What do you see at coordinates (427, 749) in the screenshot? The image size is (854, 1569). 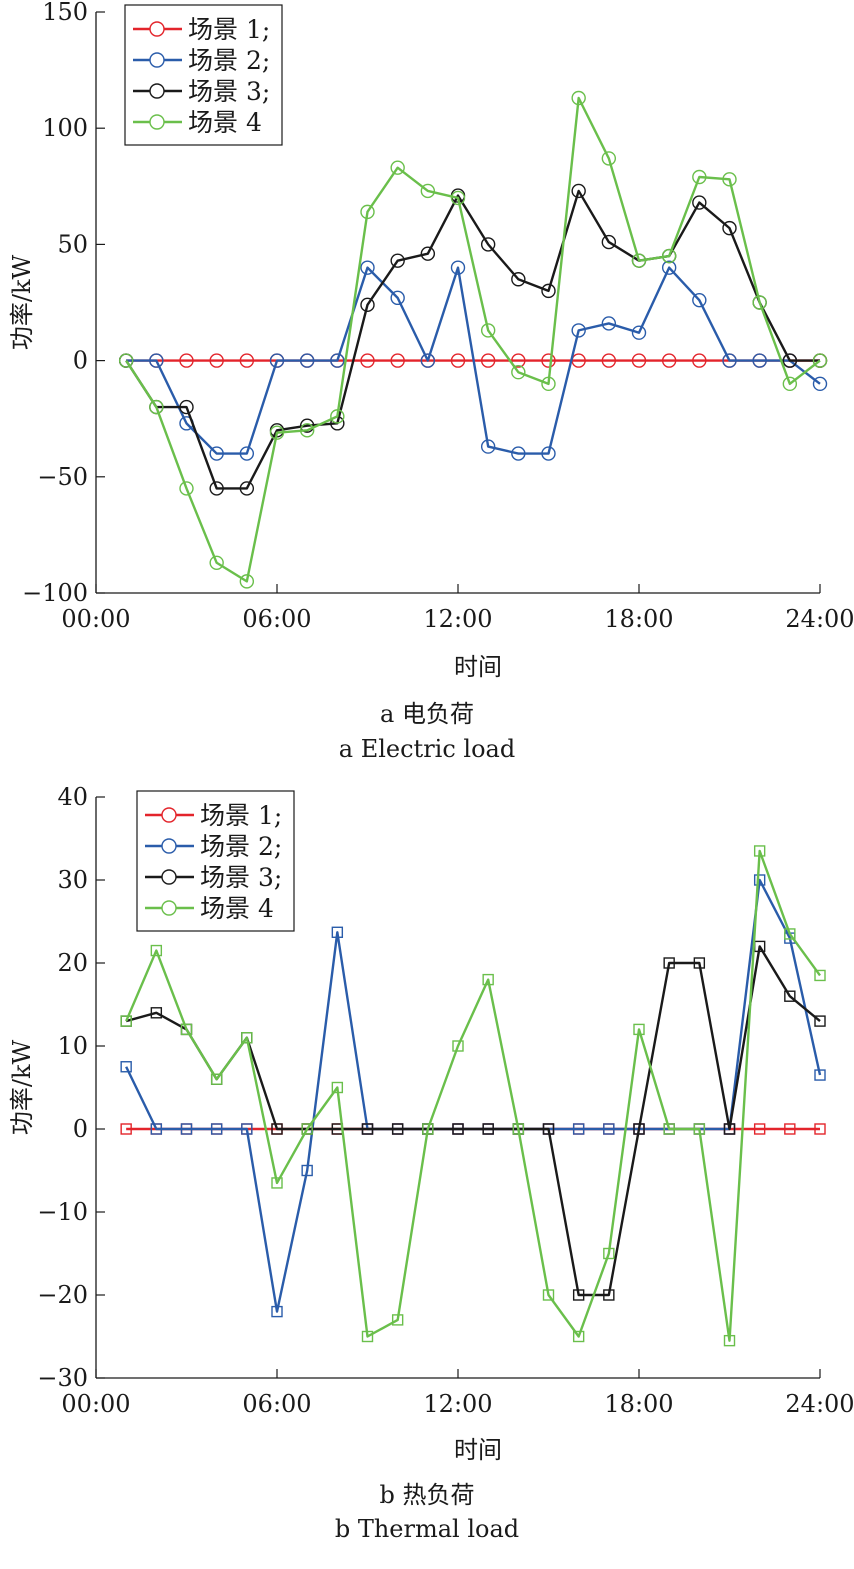 I see `caption-english: a Electric load` at bounding box center [427, 749].